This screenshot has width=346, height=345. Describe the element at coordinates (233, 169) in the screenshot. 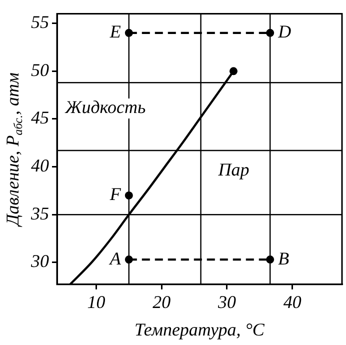

I see `annotation: Пар` at that location.